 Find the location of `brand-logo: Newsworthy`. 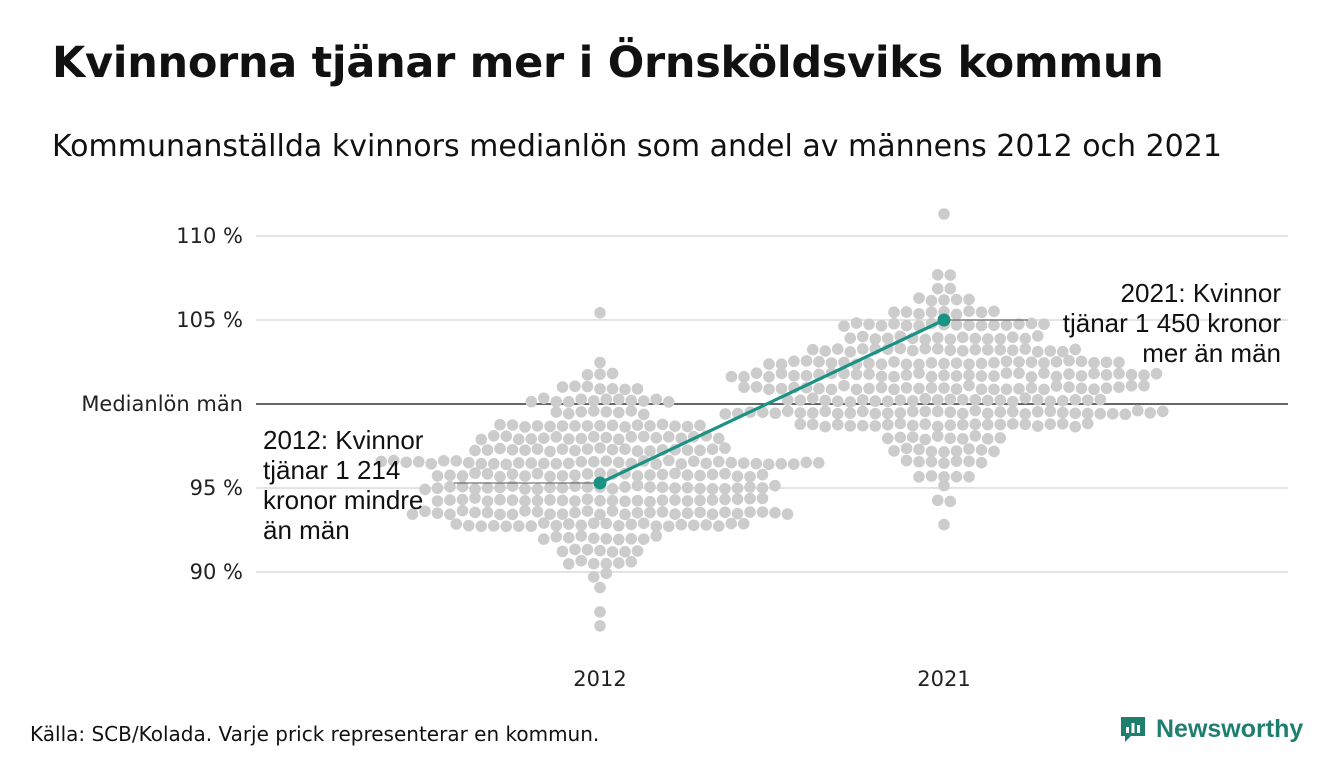

brand-logo: Newsworthy is located at coordinates (1210, 729).